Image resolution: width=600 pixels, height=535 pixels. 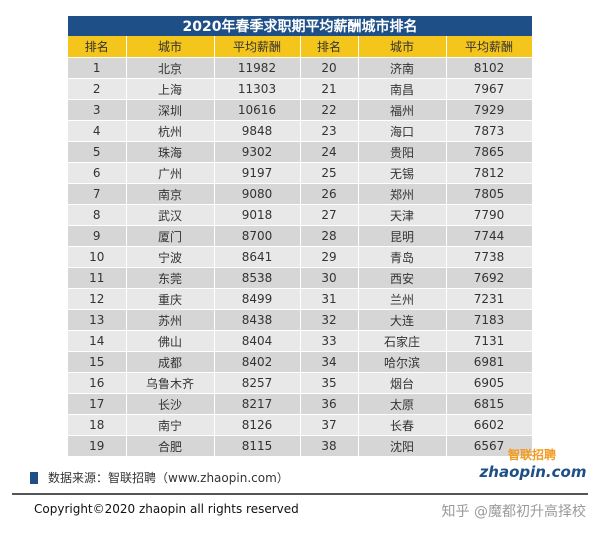 I want to click on table-row: 12 重庆 8499 31 兰州 7231, so click(x=300, y=299).